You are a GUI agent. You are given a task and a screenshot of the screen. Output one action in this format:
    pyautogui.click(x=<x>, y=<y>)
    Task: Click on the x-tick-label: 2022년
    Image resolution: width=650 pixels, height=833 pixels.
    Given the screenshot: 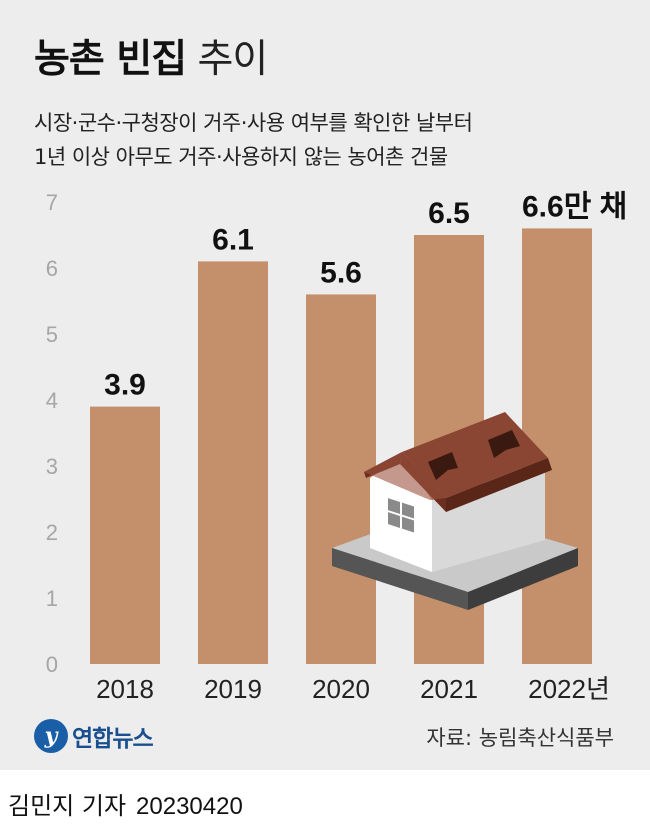 What is the action you would take?
    pyautogui.click(x=569, y=689)
    